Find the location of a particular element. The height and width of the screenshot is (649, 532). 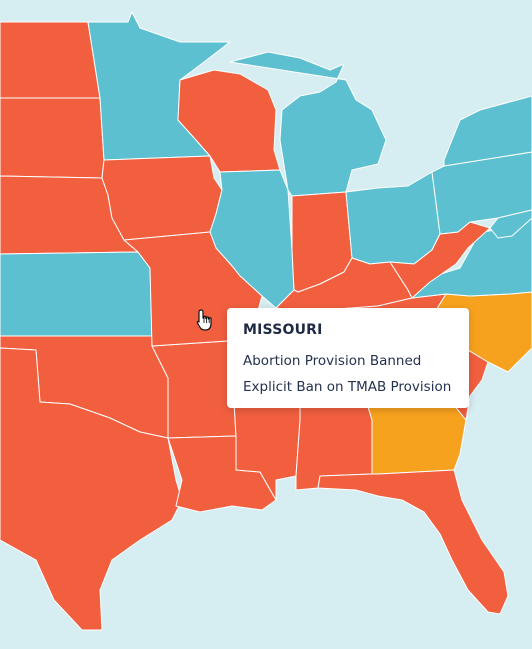

state-wisconsin is located at coordinates (229, 121).